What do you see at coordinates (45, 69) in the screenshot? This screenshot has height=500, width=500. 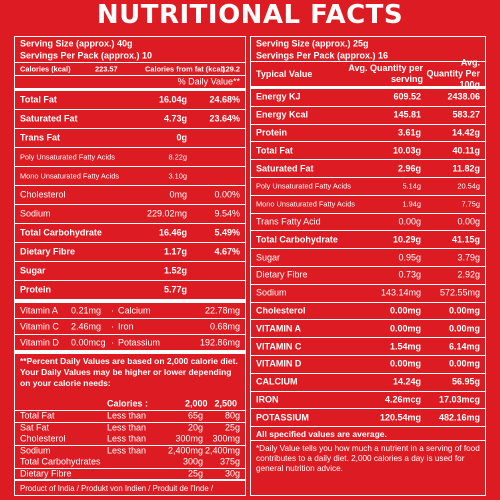 I see `calories-label: Calories (kcal)` at bounding box center [45, 69].